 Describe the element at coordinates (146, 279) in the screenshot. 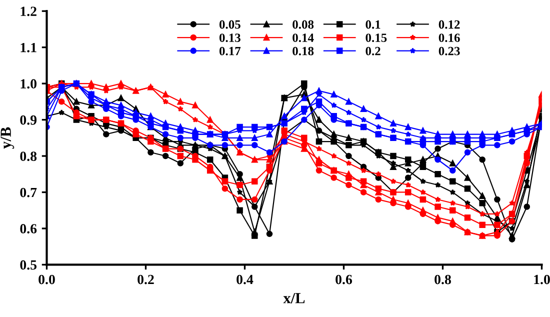

I see `x-tick-label: 0.2` at that location.